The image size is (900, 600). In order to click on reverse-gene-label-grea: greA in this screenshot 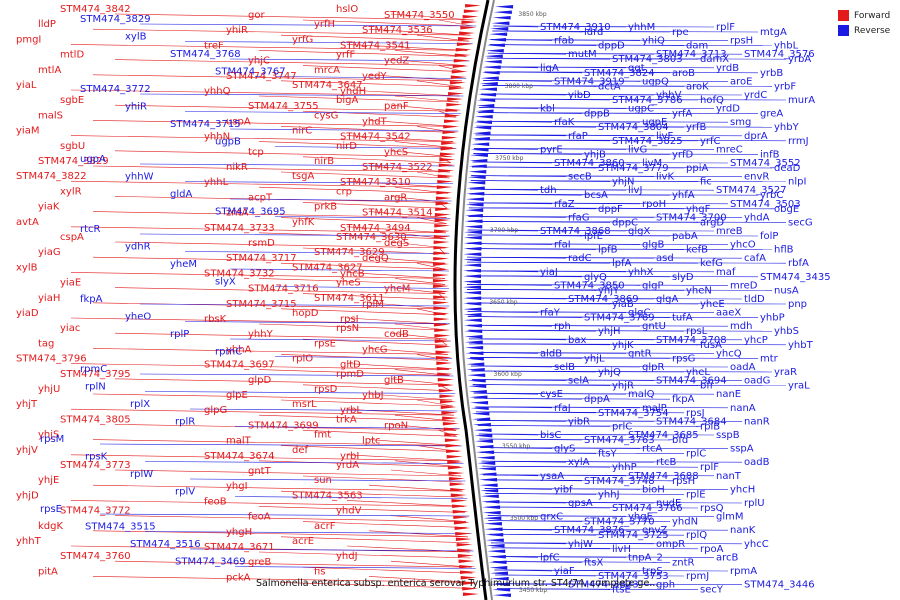, I will do `click(771, 114)`.